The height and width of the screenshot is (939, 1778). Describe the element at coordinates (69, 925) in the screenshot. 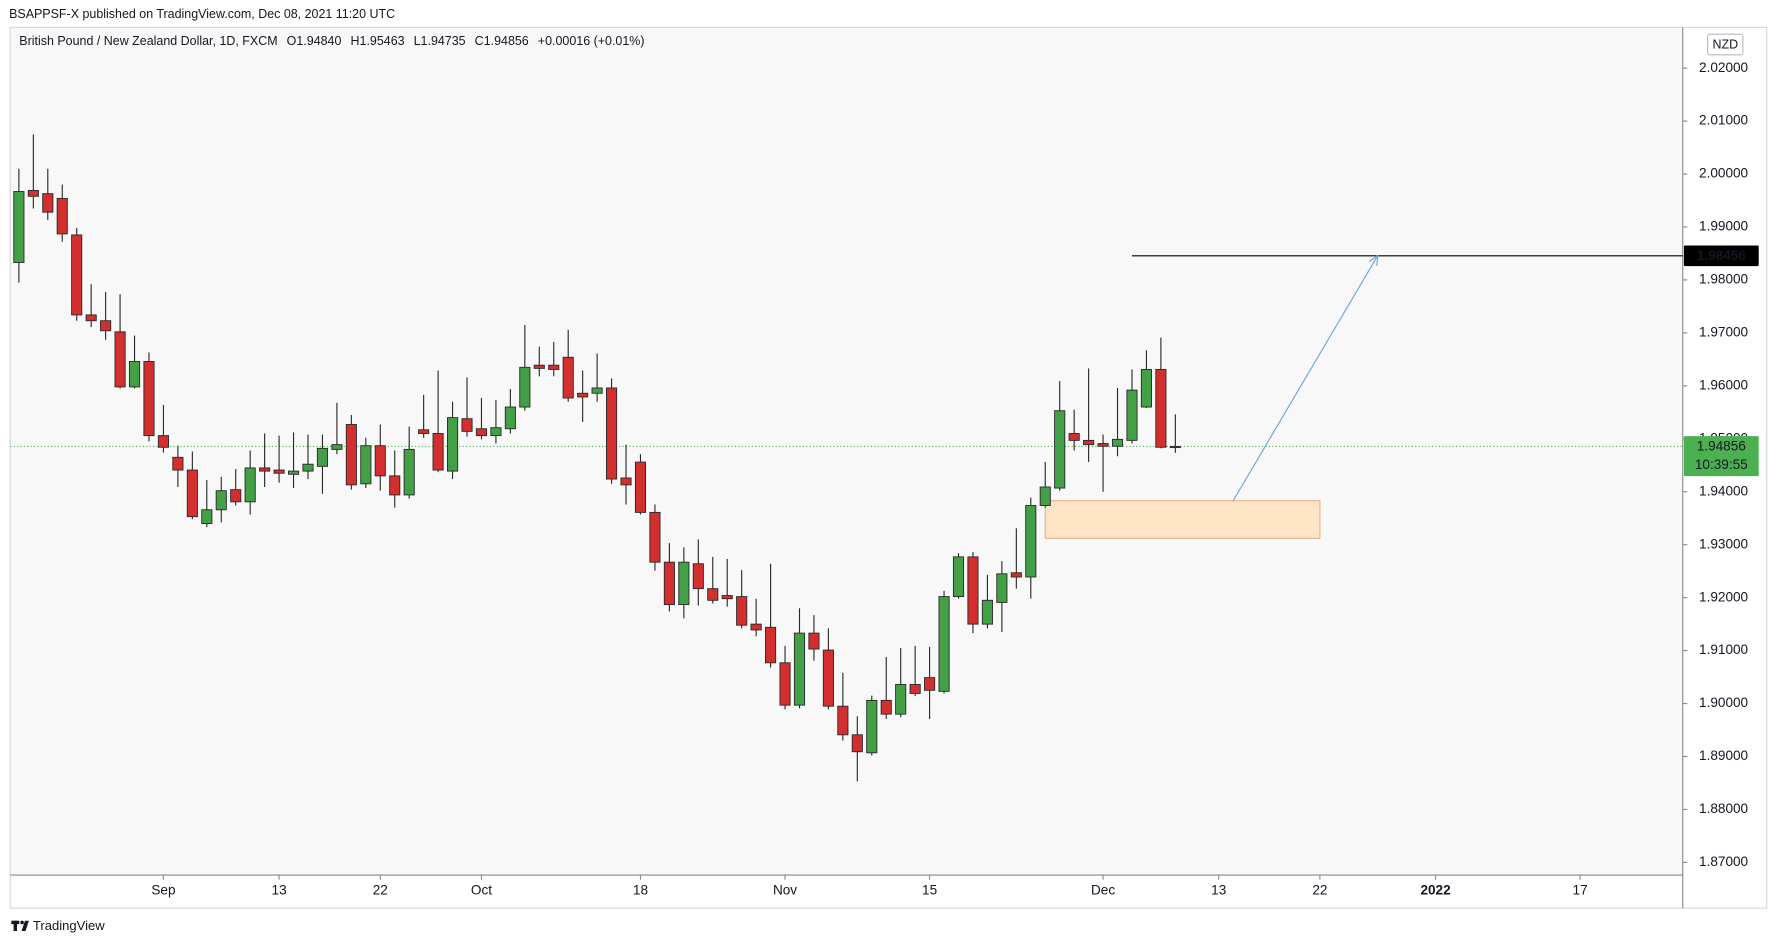

I see `brand-name: TradingView` at that location.